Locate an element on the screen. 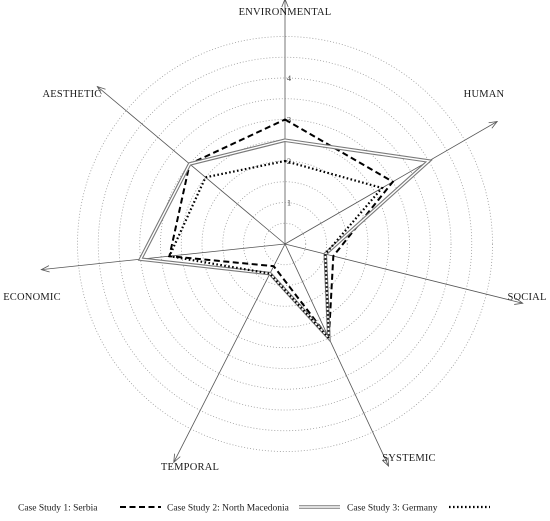 The image size is (550, 521). legend-label-serbia: Case Study 1: Serbia is located at coordinates (58, 509).